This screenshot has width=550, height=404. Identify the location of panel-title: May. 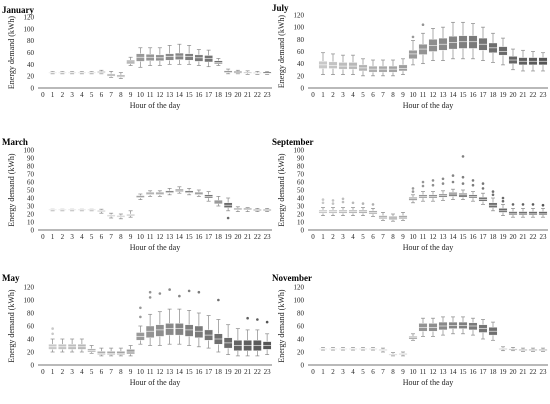
(11, 278).